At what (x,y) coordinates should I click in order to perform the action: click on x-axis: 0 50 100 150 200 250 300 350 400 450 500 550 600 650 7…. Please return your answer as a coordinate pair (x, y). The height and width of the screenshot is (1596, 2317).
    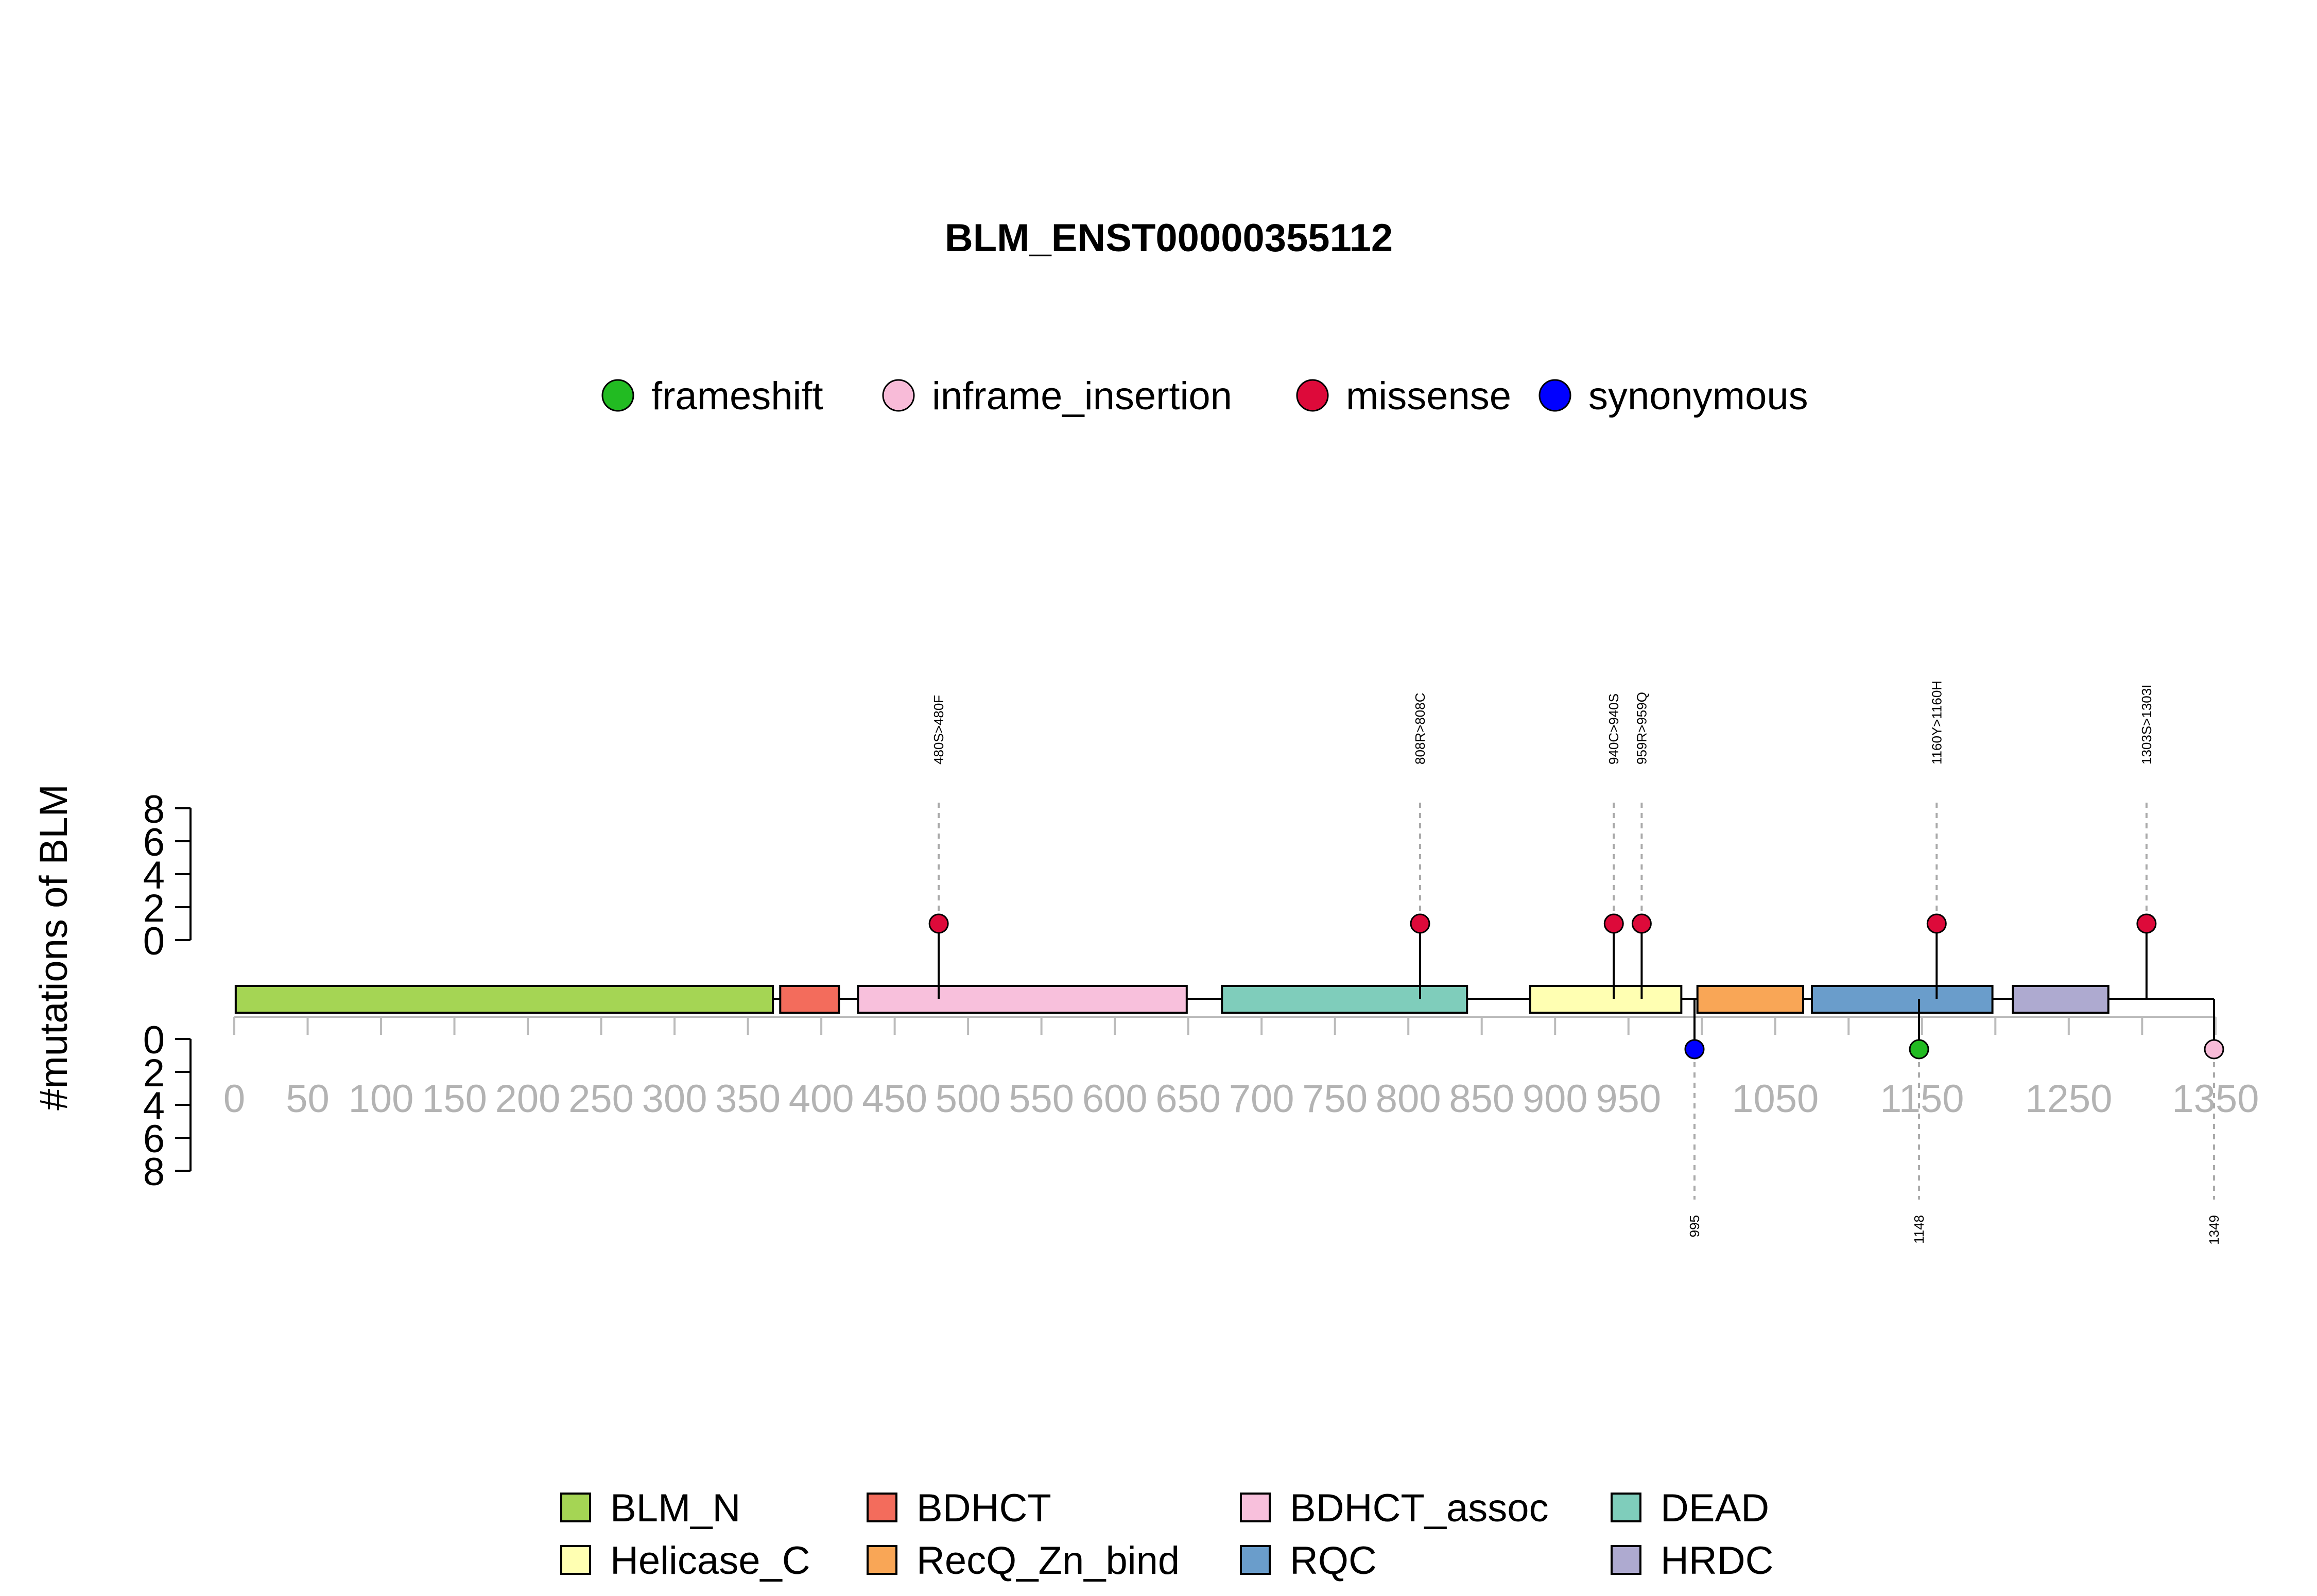
    Looking at the image, I should click on (1241, 1068).